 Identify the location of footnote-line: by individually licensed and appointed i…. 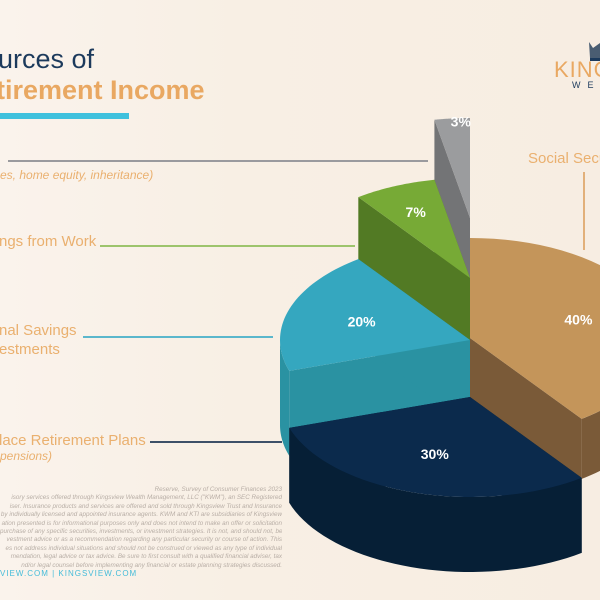
(141, 515).